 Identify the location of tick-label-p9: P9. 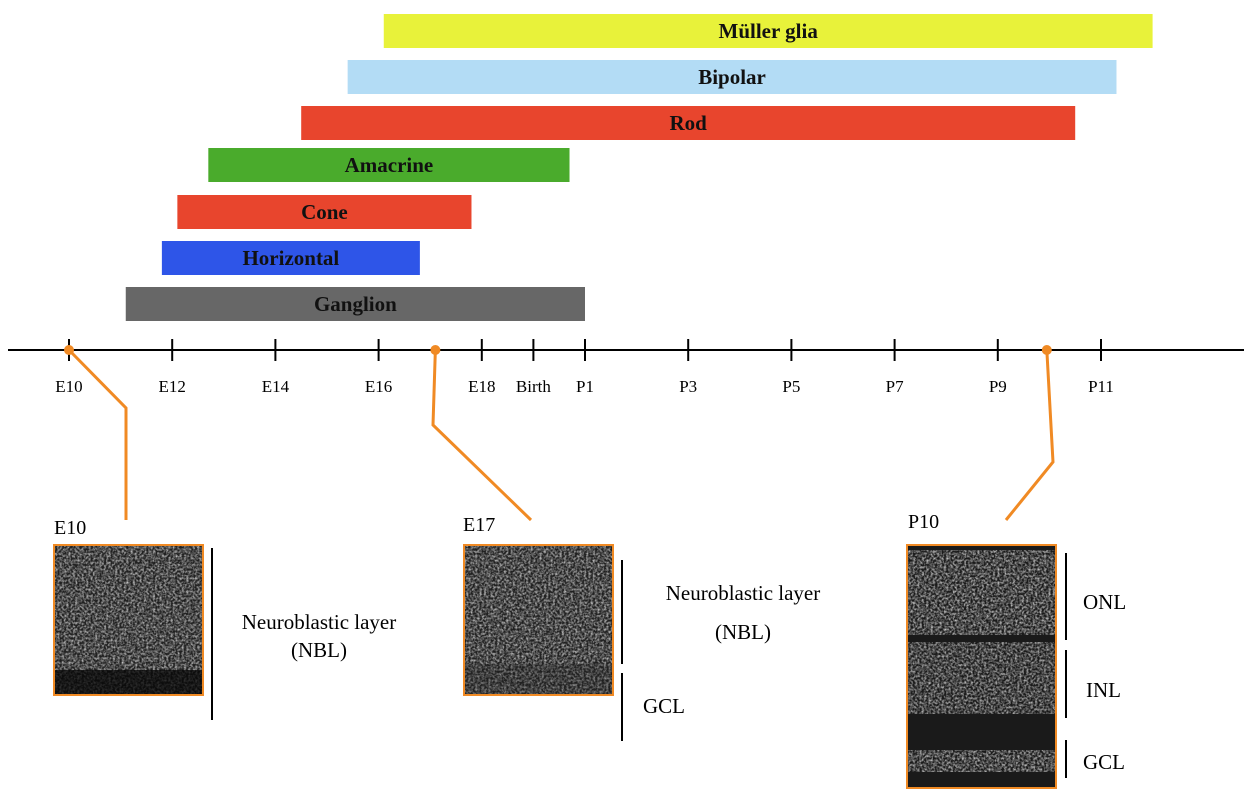
(998, 386).